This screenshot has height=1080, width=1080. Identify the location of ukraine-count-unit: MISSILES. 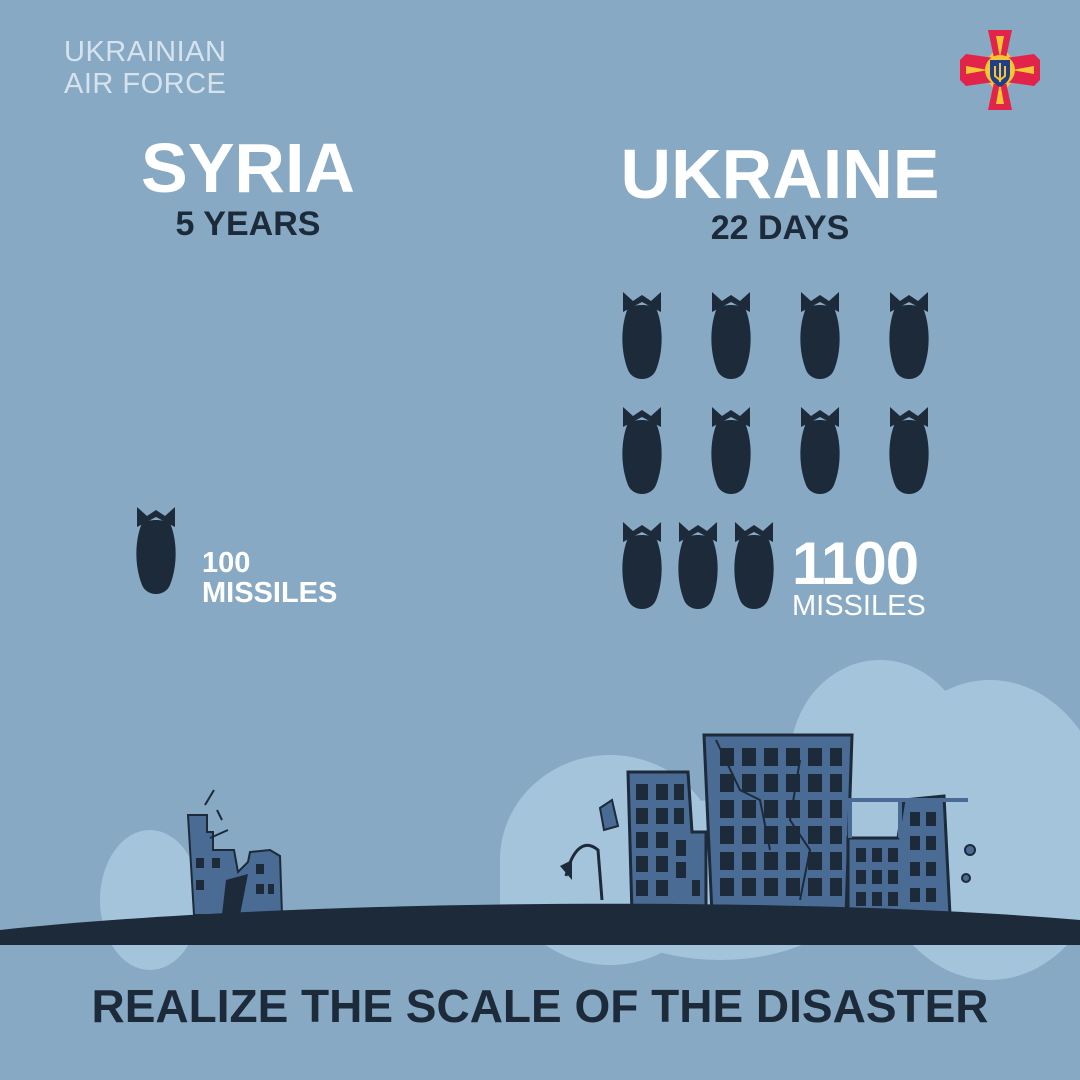
(859, 606).